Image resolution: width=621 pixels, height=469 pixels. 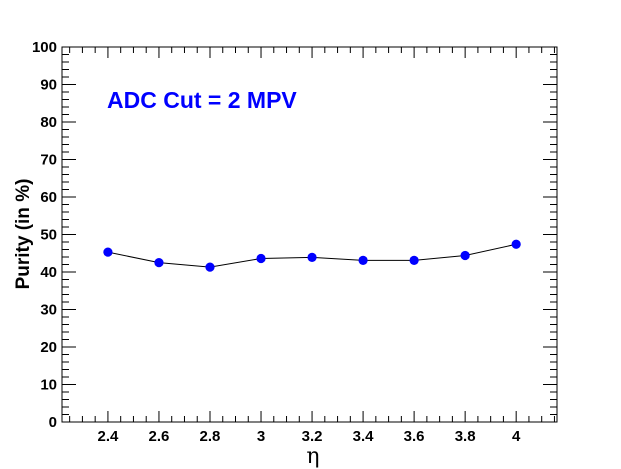 I want to click on x-tick-label: 2.4, so click(x=108, y=436).